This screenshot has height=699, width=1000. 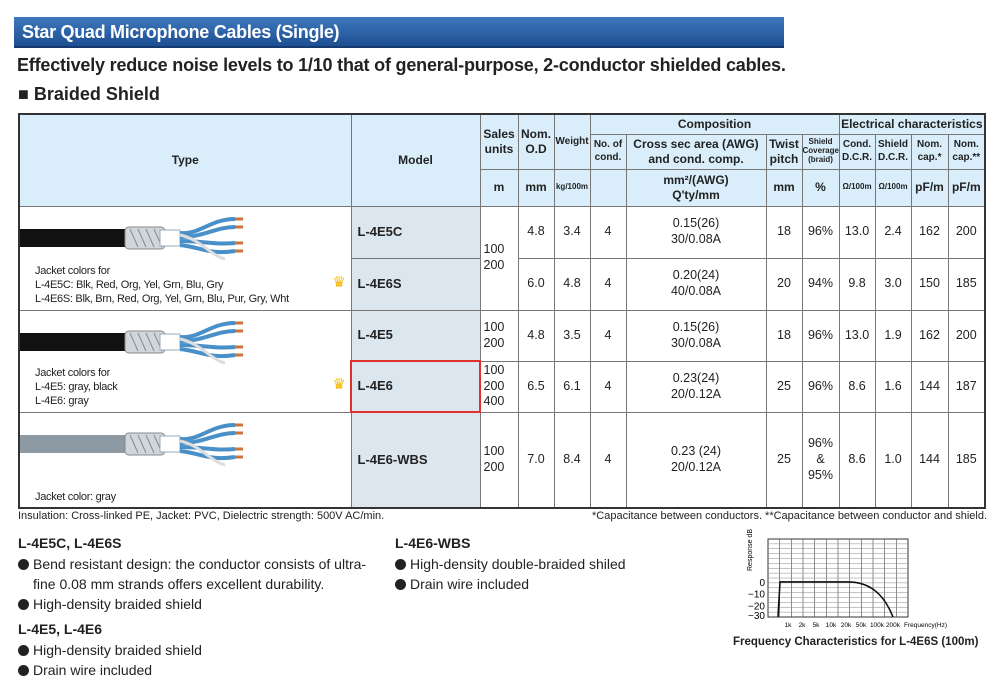 I want to click on unit-sdcr: Ω/100m, so click(x=893, y=187).